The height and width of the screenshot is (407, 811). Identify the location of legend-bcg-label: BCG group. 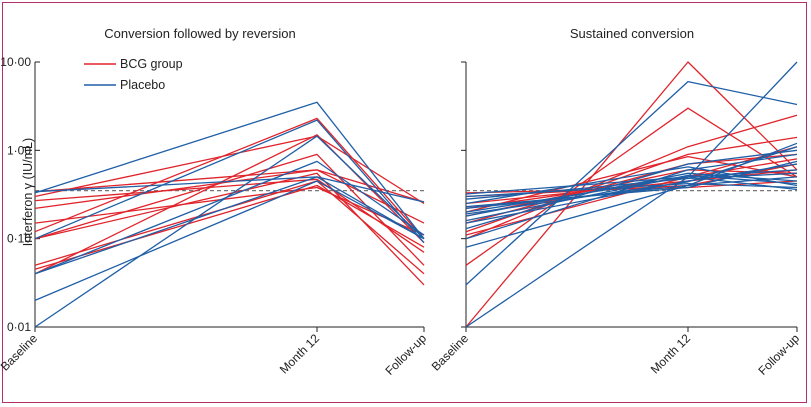
(151, 64).